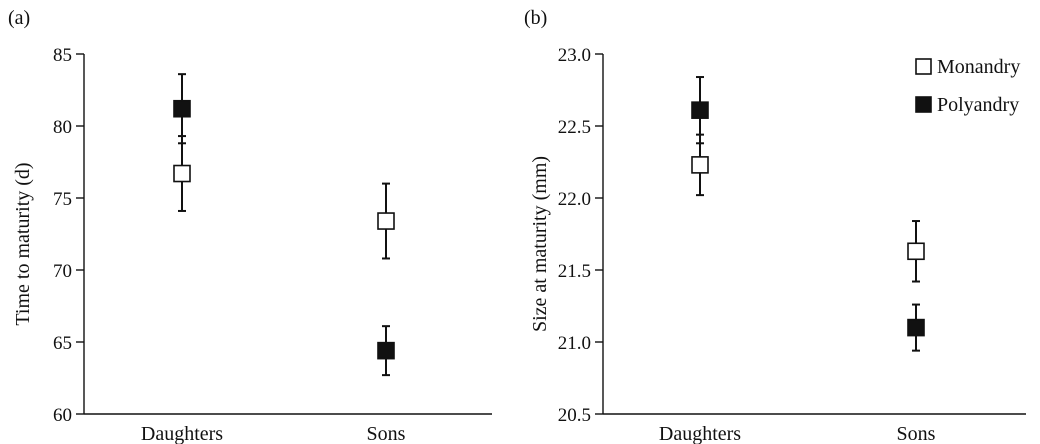 The width and height of the screenshot is (1040, 444). What do you see at coordinates (19, 18) in the screenshot?
I see `panel-a-label: (a)` at bounding box center [19, 18].